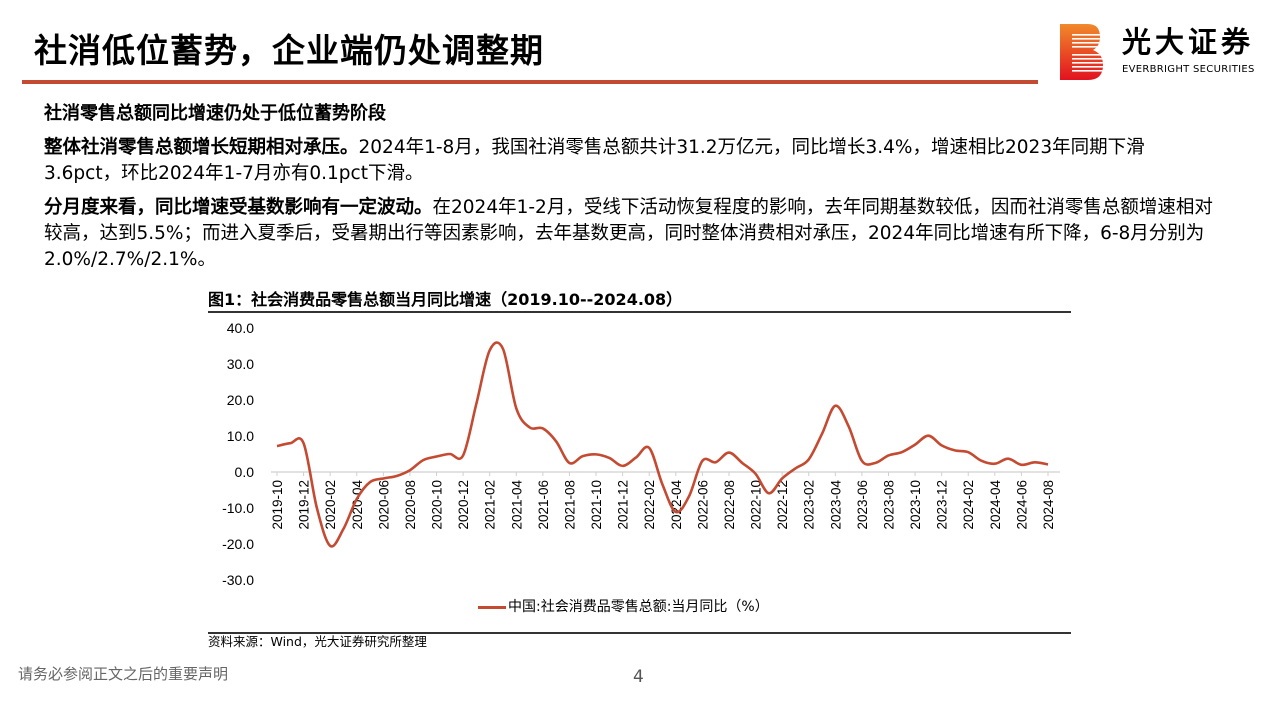 This screenshot has height=720, width=1280. Describe the element at coordinates (304, 505) in the screenshot. I see `x-axis-tick-label: 2019-12` at that location.